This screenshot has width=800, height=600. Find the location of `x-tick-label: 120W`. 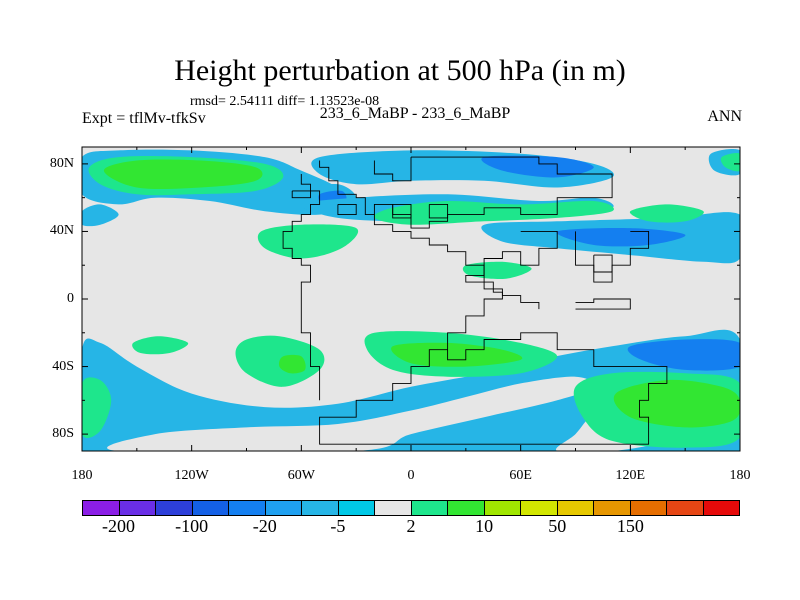

x-tick-label: 120W is located at coordinates (191, 475).